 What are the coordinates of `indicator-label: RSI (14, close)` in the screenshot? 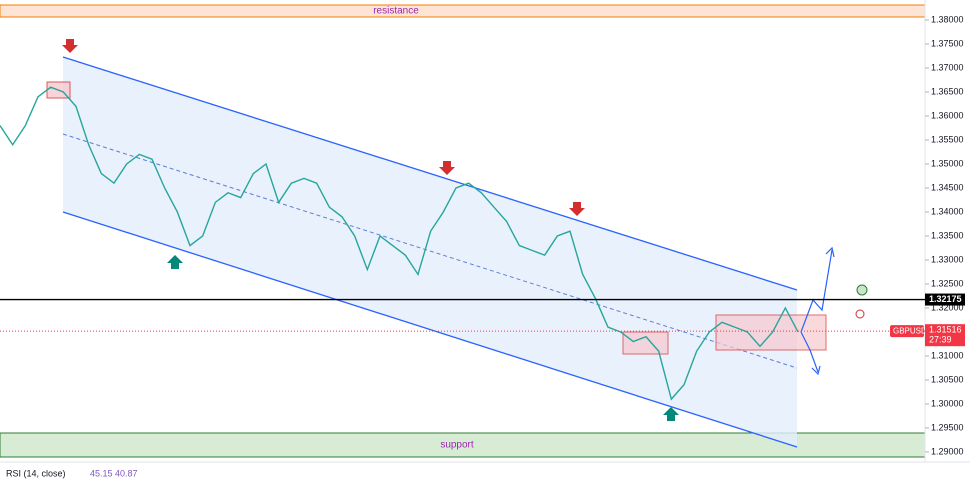 It's located at (36, 473).